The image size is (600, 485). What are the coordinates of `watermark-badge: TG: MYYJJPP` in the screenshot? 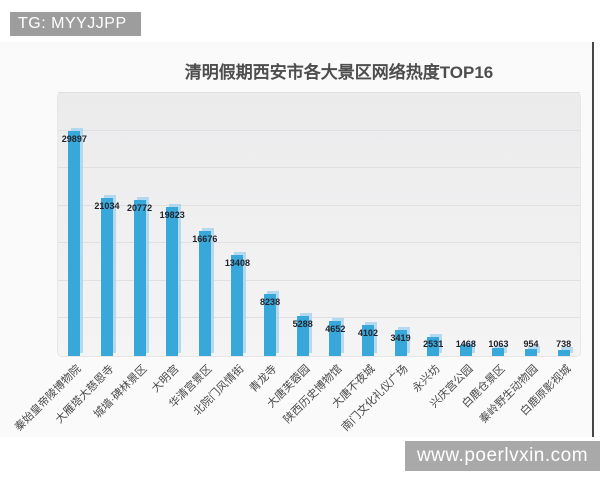 It's located at (75, 24).